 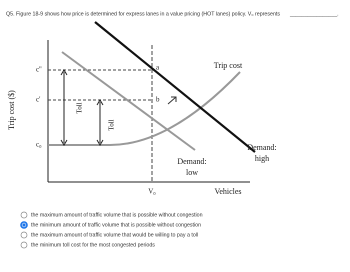 What do you see at coordinates (262, 158) in the screenshot?
I see `demand-high-label: high` at bounding box center [262, 158].